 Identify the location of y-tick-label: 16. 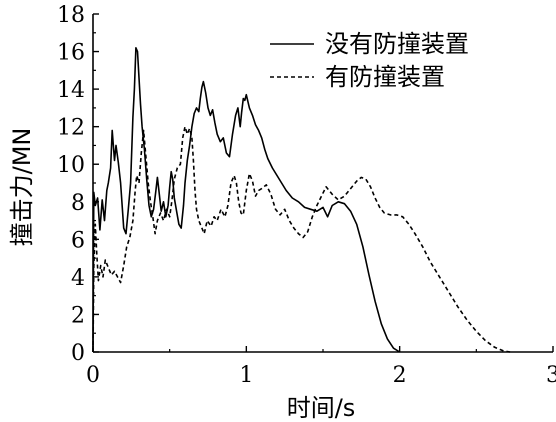
(71, 53).